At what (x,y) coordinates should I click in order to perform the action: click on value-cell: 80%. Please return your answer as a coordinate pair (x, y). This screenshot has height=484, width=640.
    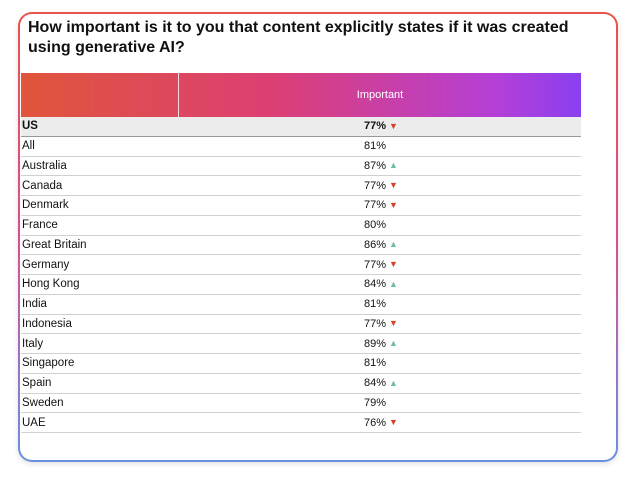
    Looking at the image, I should click on (380, 225).